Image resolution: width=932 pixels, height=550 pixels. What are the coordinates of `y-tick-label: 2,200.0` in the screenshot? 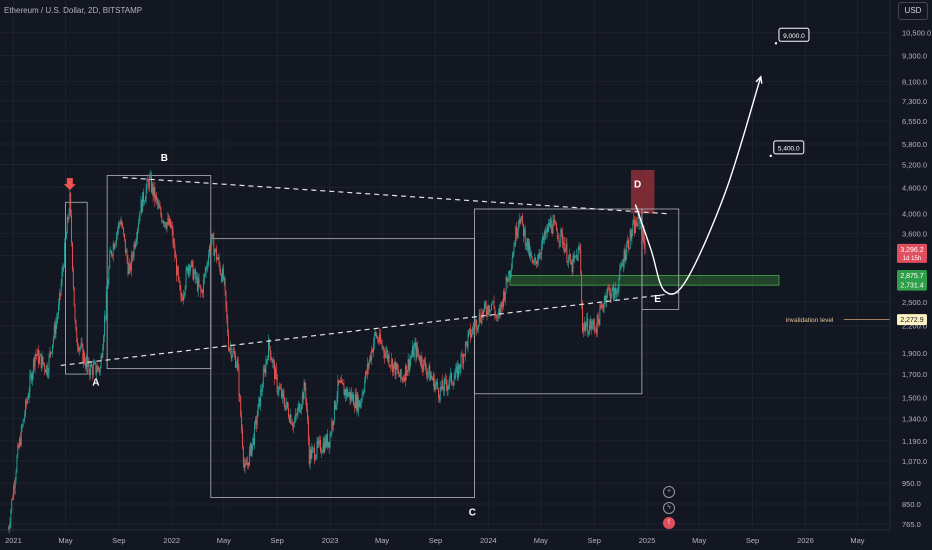 It's located at (914, 326).